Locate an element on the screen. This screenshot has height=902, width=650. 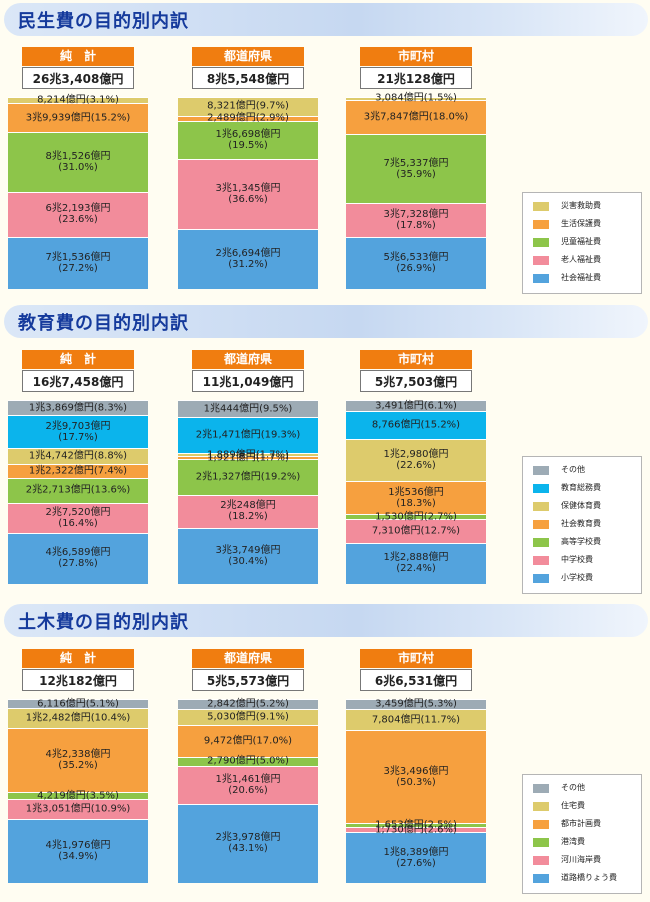
segment-label: 6,116億円(5.1%) is located at coordinates (78, 704).